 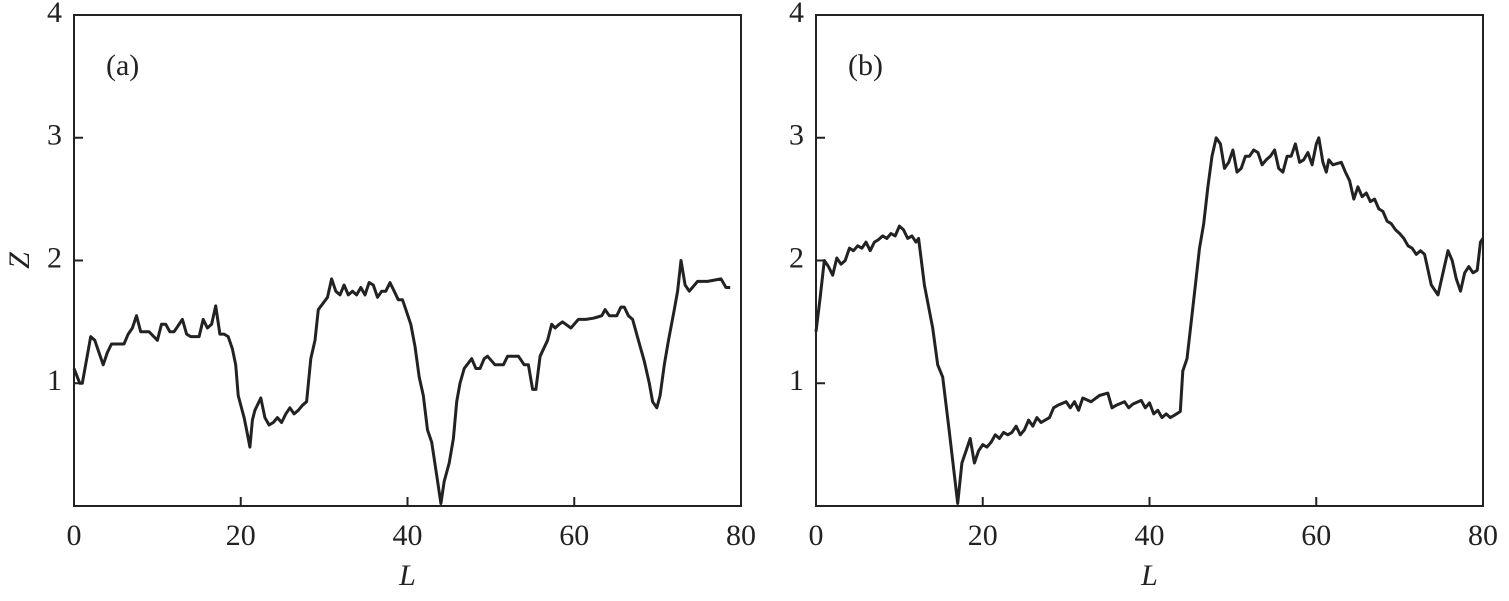 I want to click on panel-label: (b), so click(x=865, y=65).